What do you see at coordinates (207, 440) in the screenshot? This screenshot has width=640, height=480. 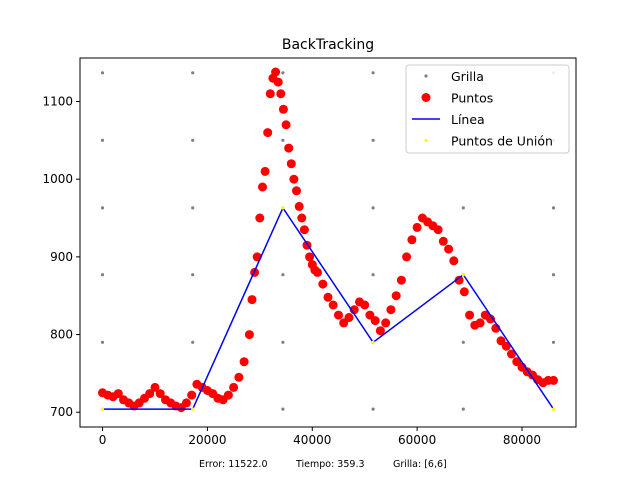 I see `x-tick-label: 20000` at bounding box center [207, 440].